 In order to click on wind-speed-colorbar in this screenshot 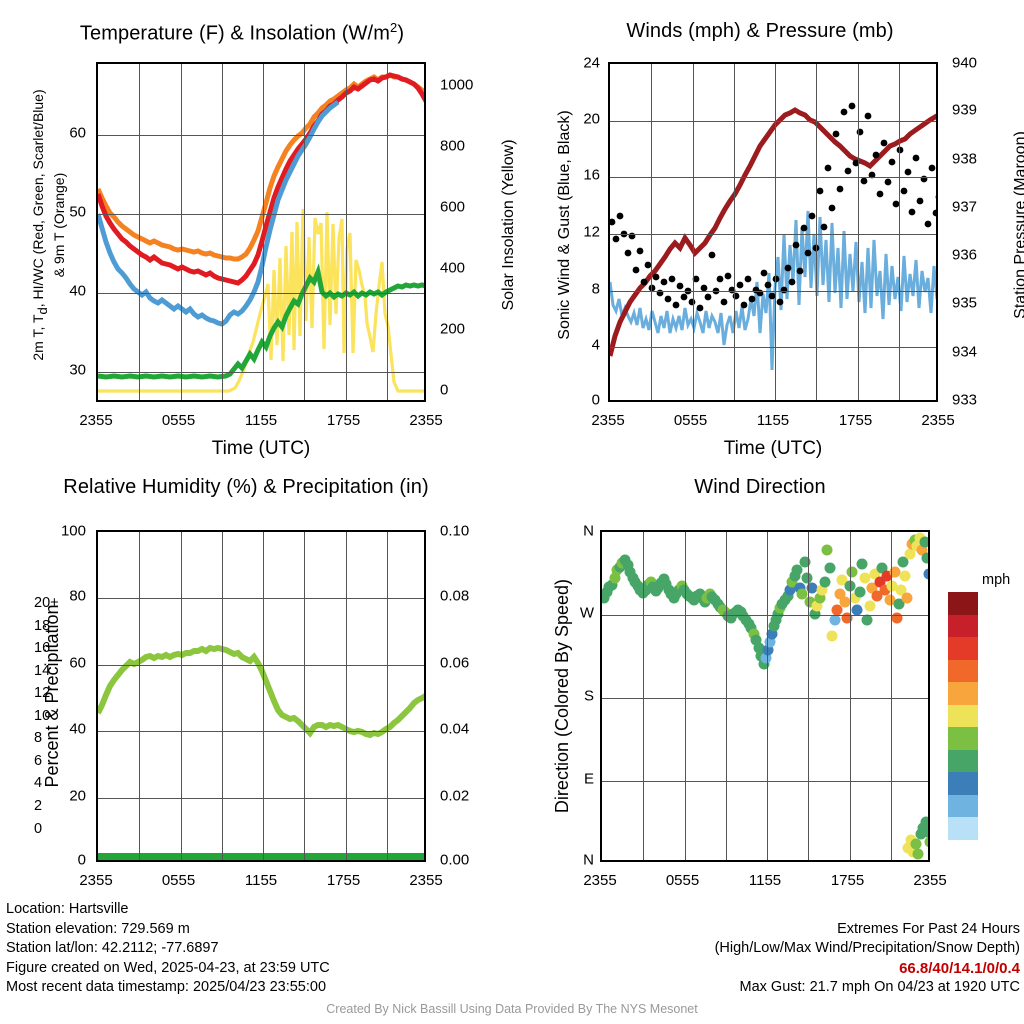, I will do `click(963, 716)`.